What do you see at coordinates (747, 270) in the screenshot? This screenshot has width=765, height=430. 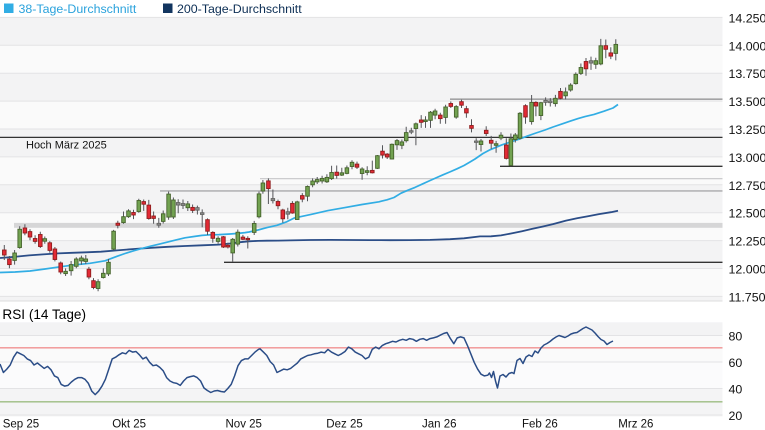 I see `svg-text: 12.000` at bounding box center [747, 270].